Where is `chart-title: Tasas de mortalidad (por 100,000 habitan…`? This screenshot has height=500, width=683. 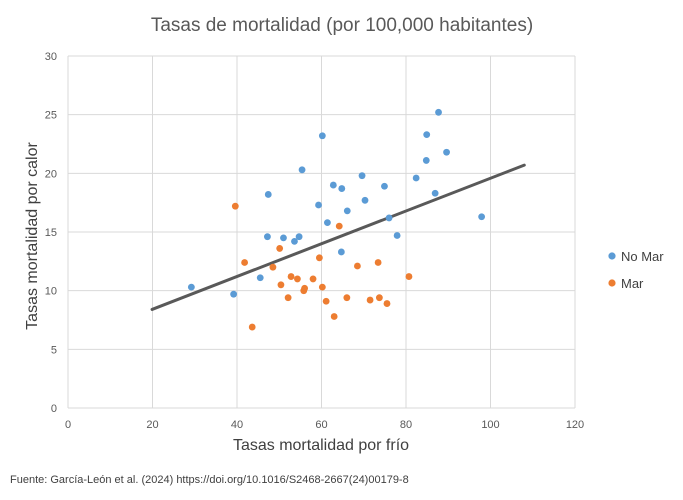 chart-title: Tasas de mortalidad (por 100,000 habitan… is located at coordinates (342, 25).